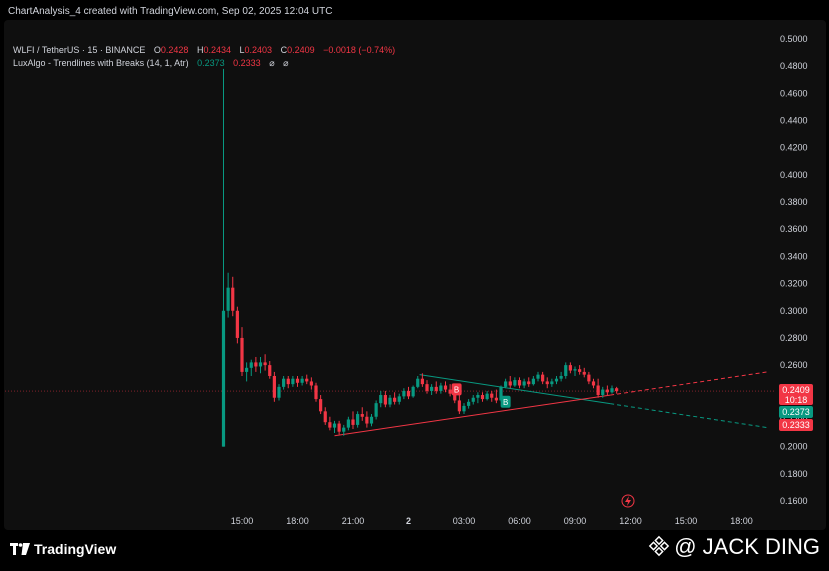 This screenshot has width=829, height=571. Describe the element at coordinates (297, 521) in the screenshot. I see `time-tick-label: 18:00` at that location.